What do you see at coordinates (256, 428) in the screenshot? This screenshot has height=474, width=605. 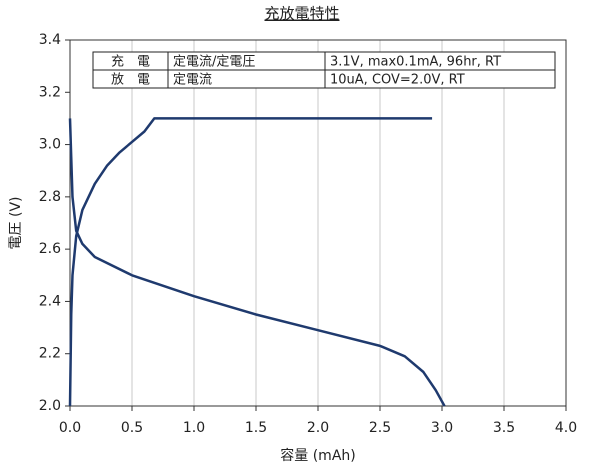 I see `x-tick-label: 1.5` at bounding box center [256, 428].